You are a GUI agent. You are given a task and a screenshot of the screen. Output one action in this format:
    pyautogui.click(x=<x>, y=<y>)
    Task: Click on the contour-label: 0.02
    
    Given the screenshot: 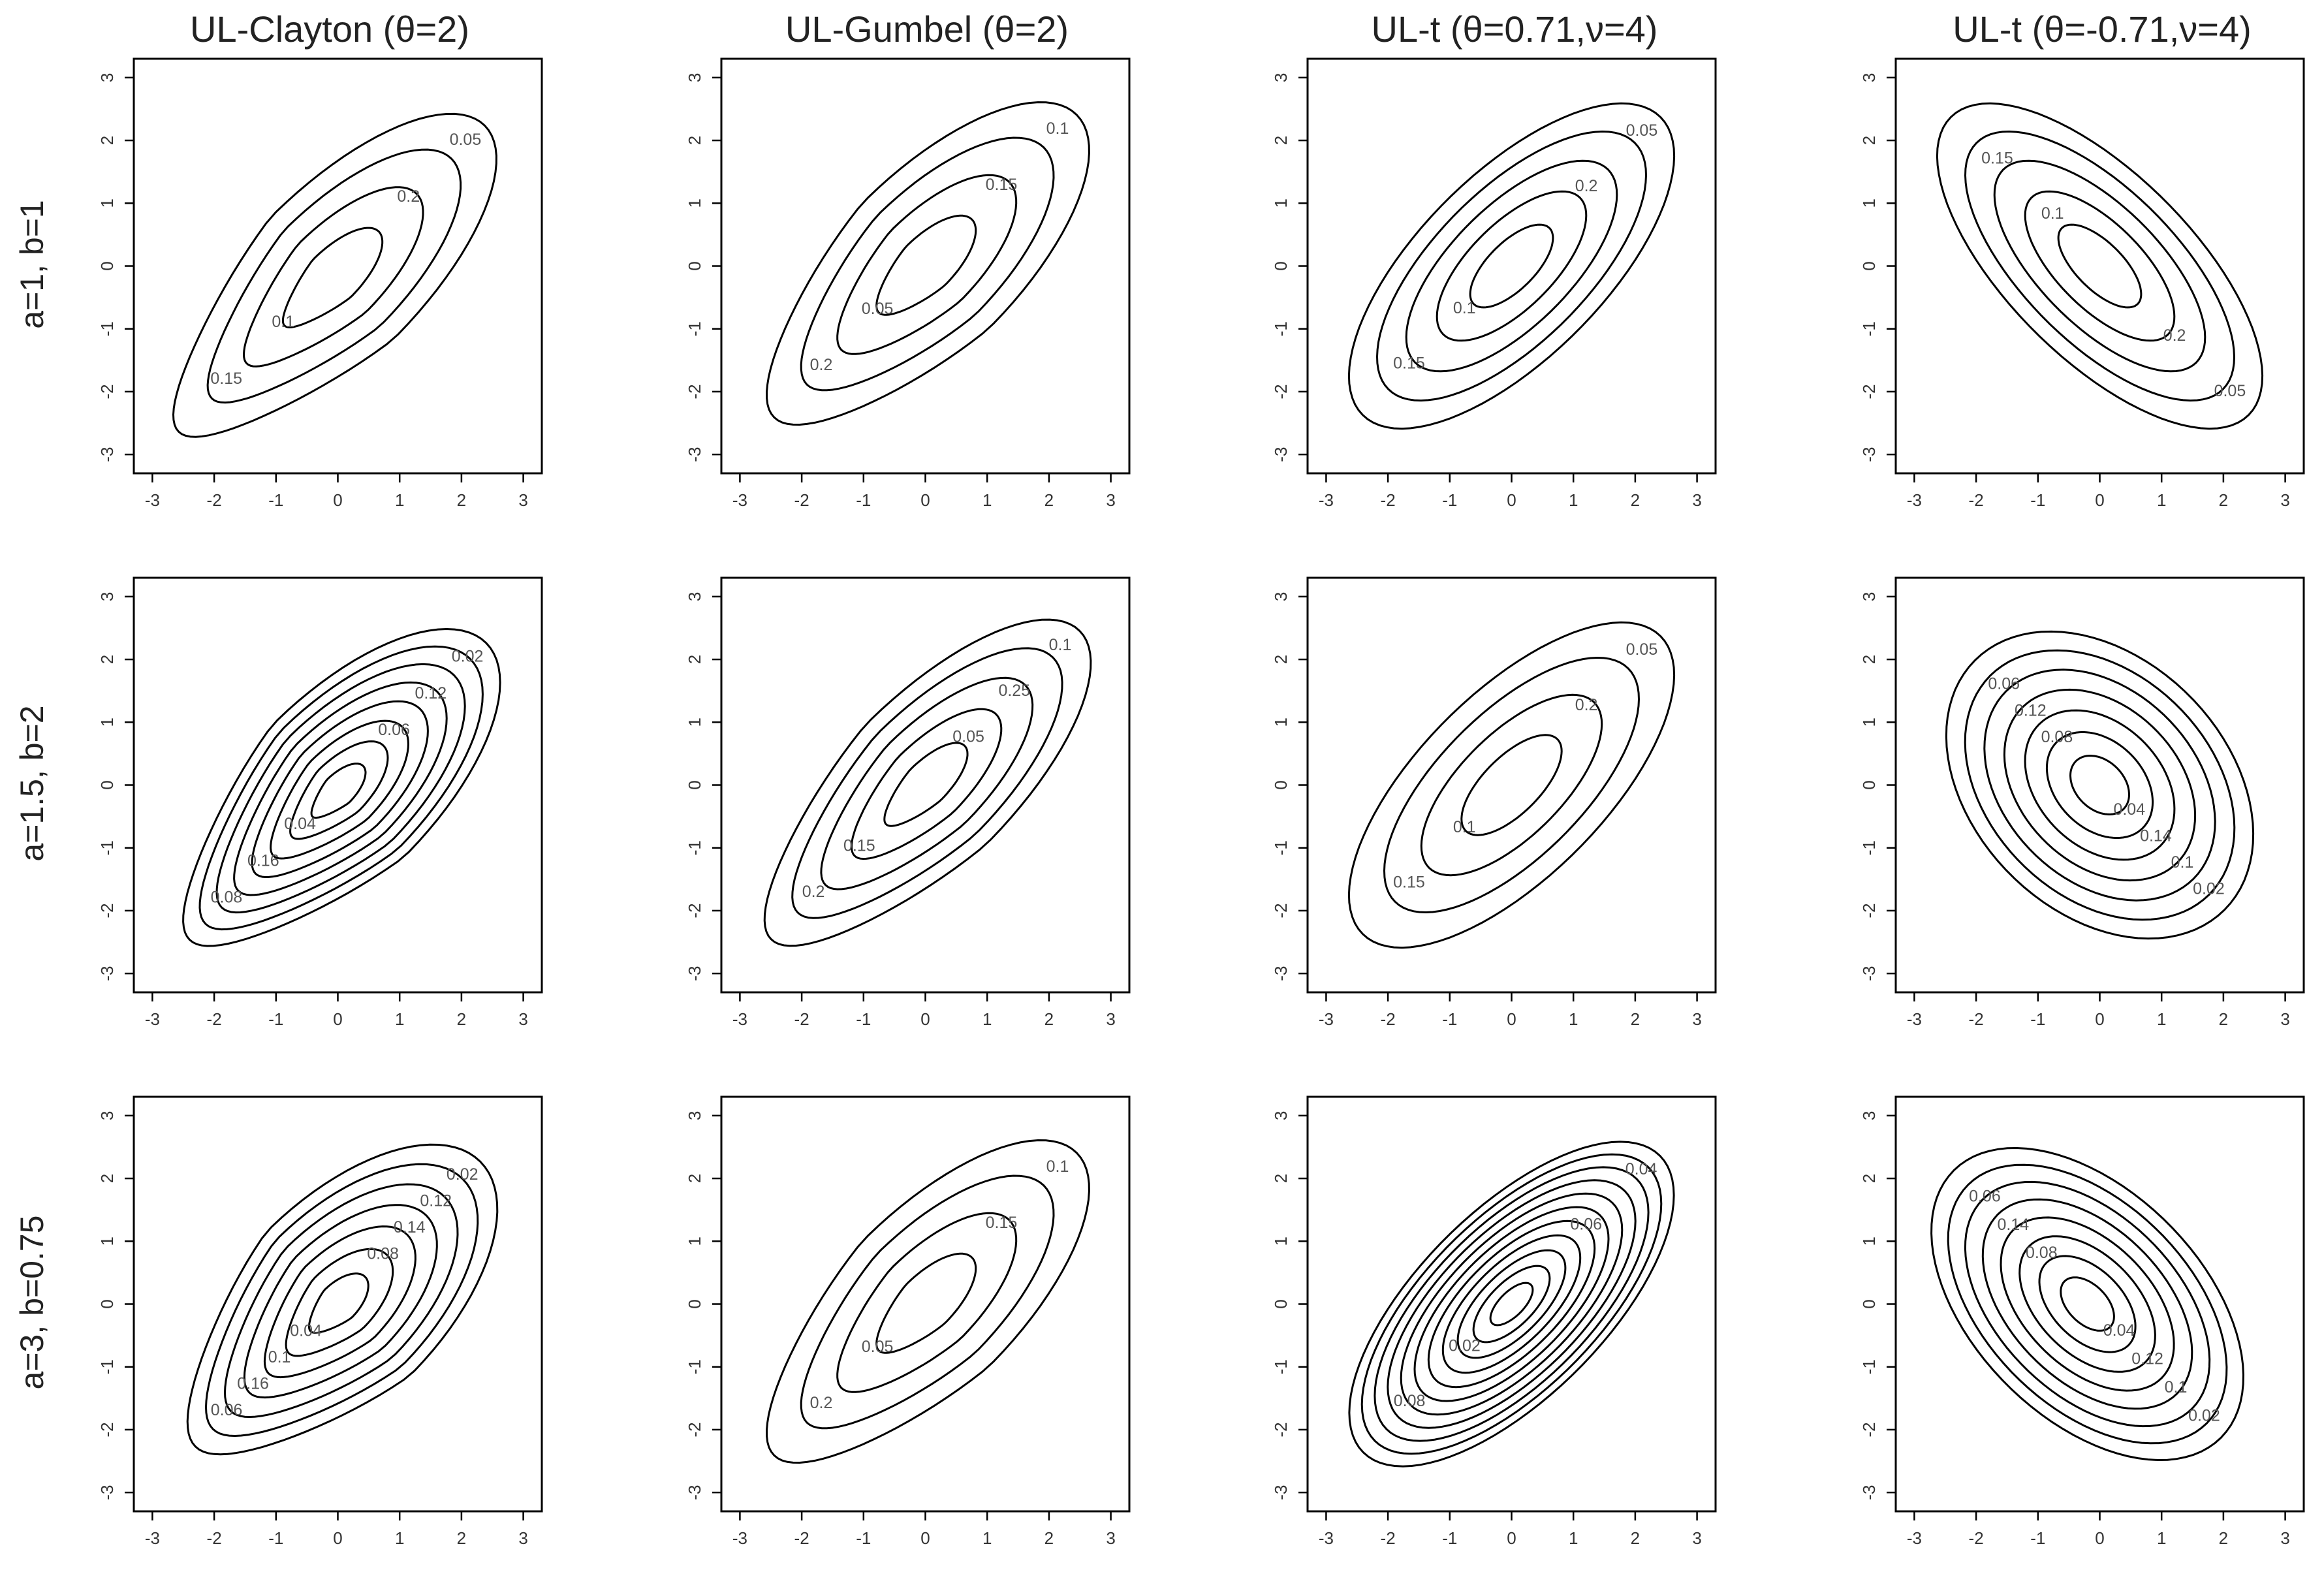 What is the action you would take?
    pyautogui.click(x=1465, y=1346)
    